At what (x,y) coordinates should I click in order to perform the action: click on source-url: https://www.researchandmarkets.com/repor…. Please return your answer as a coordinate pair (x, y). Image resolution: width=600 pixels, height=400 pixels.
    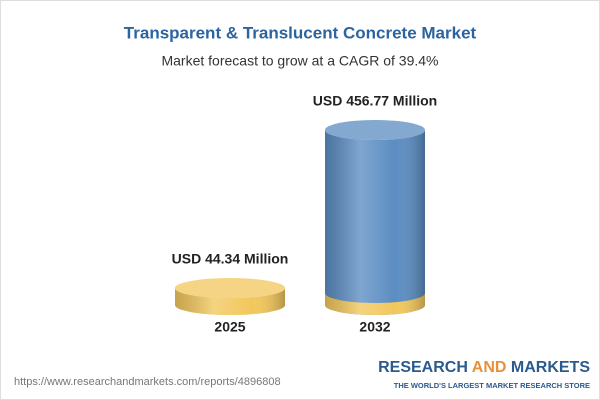
    Looking at the image, I should click on (147, 382).